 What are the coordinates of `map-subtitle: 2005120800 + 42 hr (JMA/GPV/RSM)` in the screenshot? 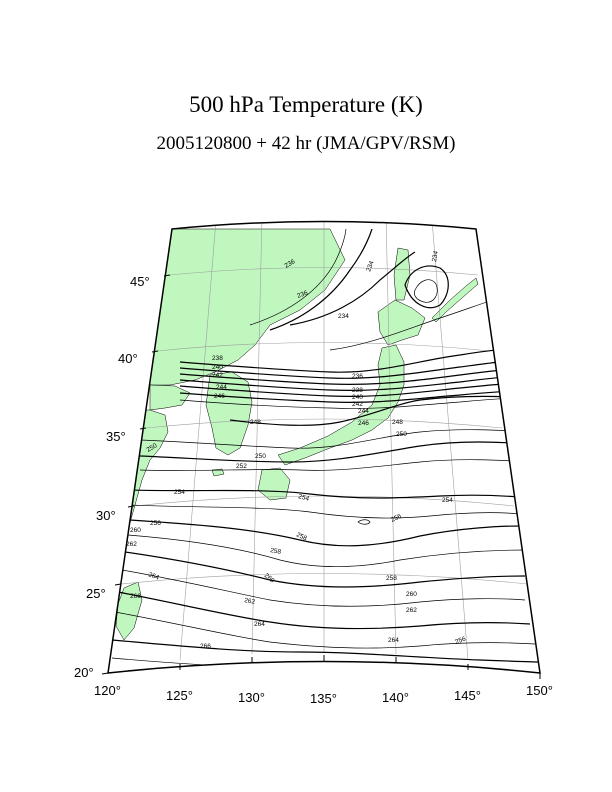 It's located at (306, 143).